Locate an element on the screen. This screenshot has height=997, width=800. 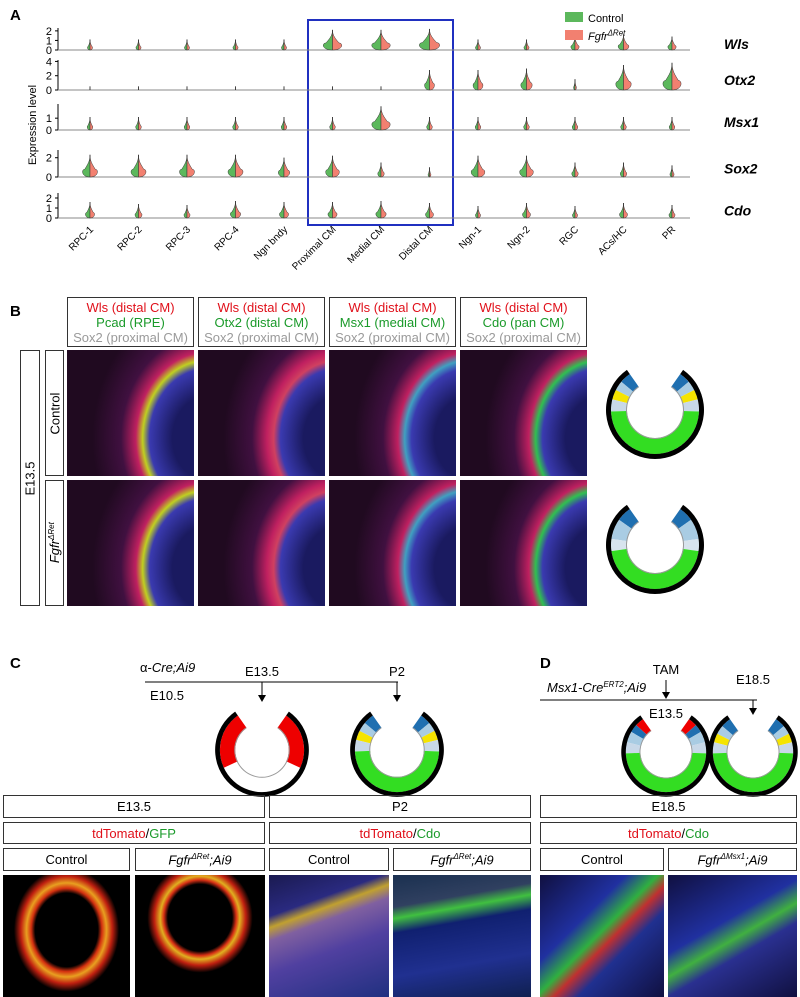
row-label: FgfrΔRet is located at coordinates (54, 543).